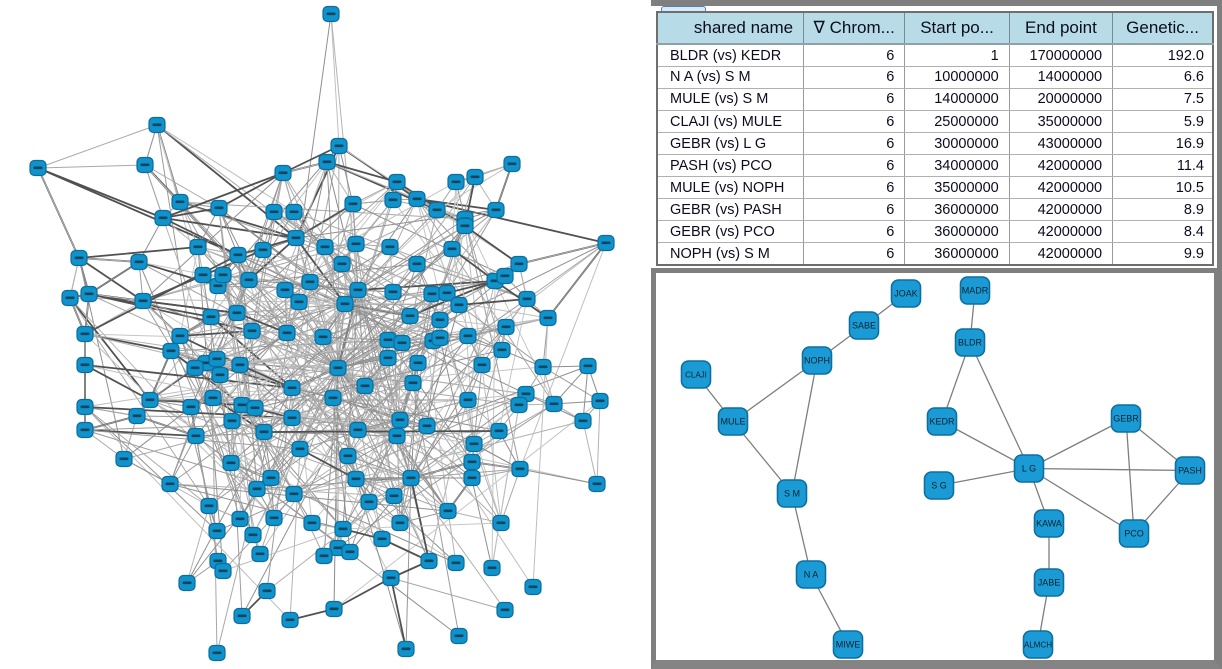 The width and height of the screenshot is (1222, 669). Describe the element at coordinates (939, 486) in the screenshot. I see `svg-text: S G` at that location.